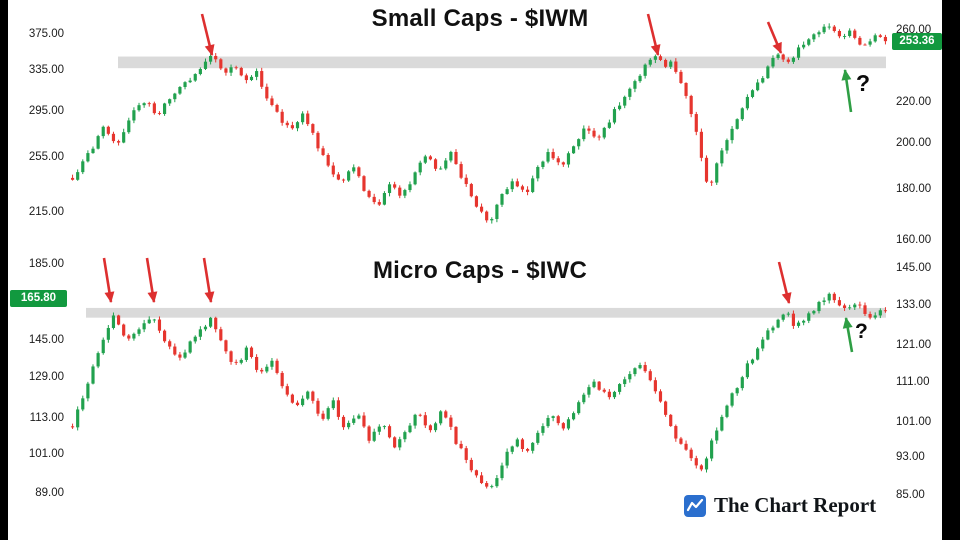 This screenshot has height=540, width=960. What do you see at coordinates (46, 211) in the screenshot?
I see `axis-tick-label: 215.00` at bounding box center [46, 211].